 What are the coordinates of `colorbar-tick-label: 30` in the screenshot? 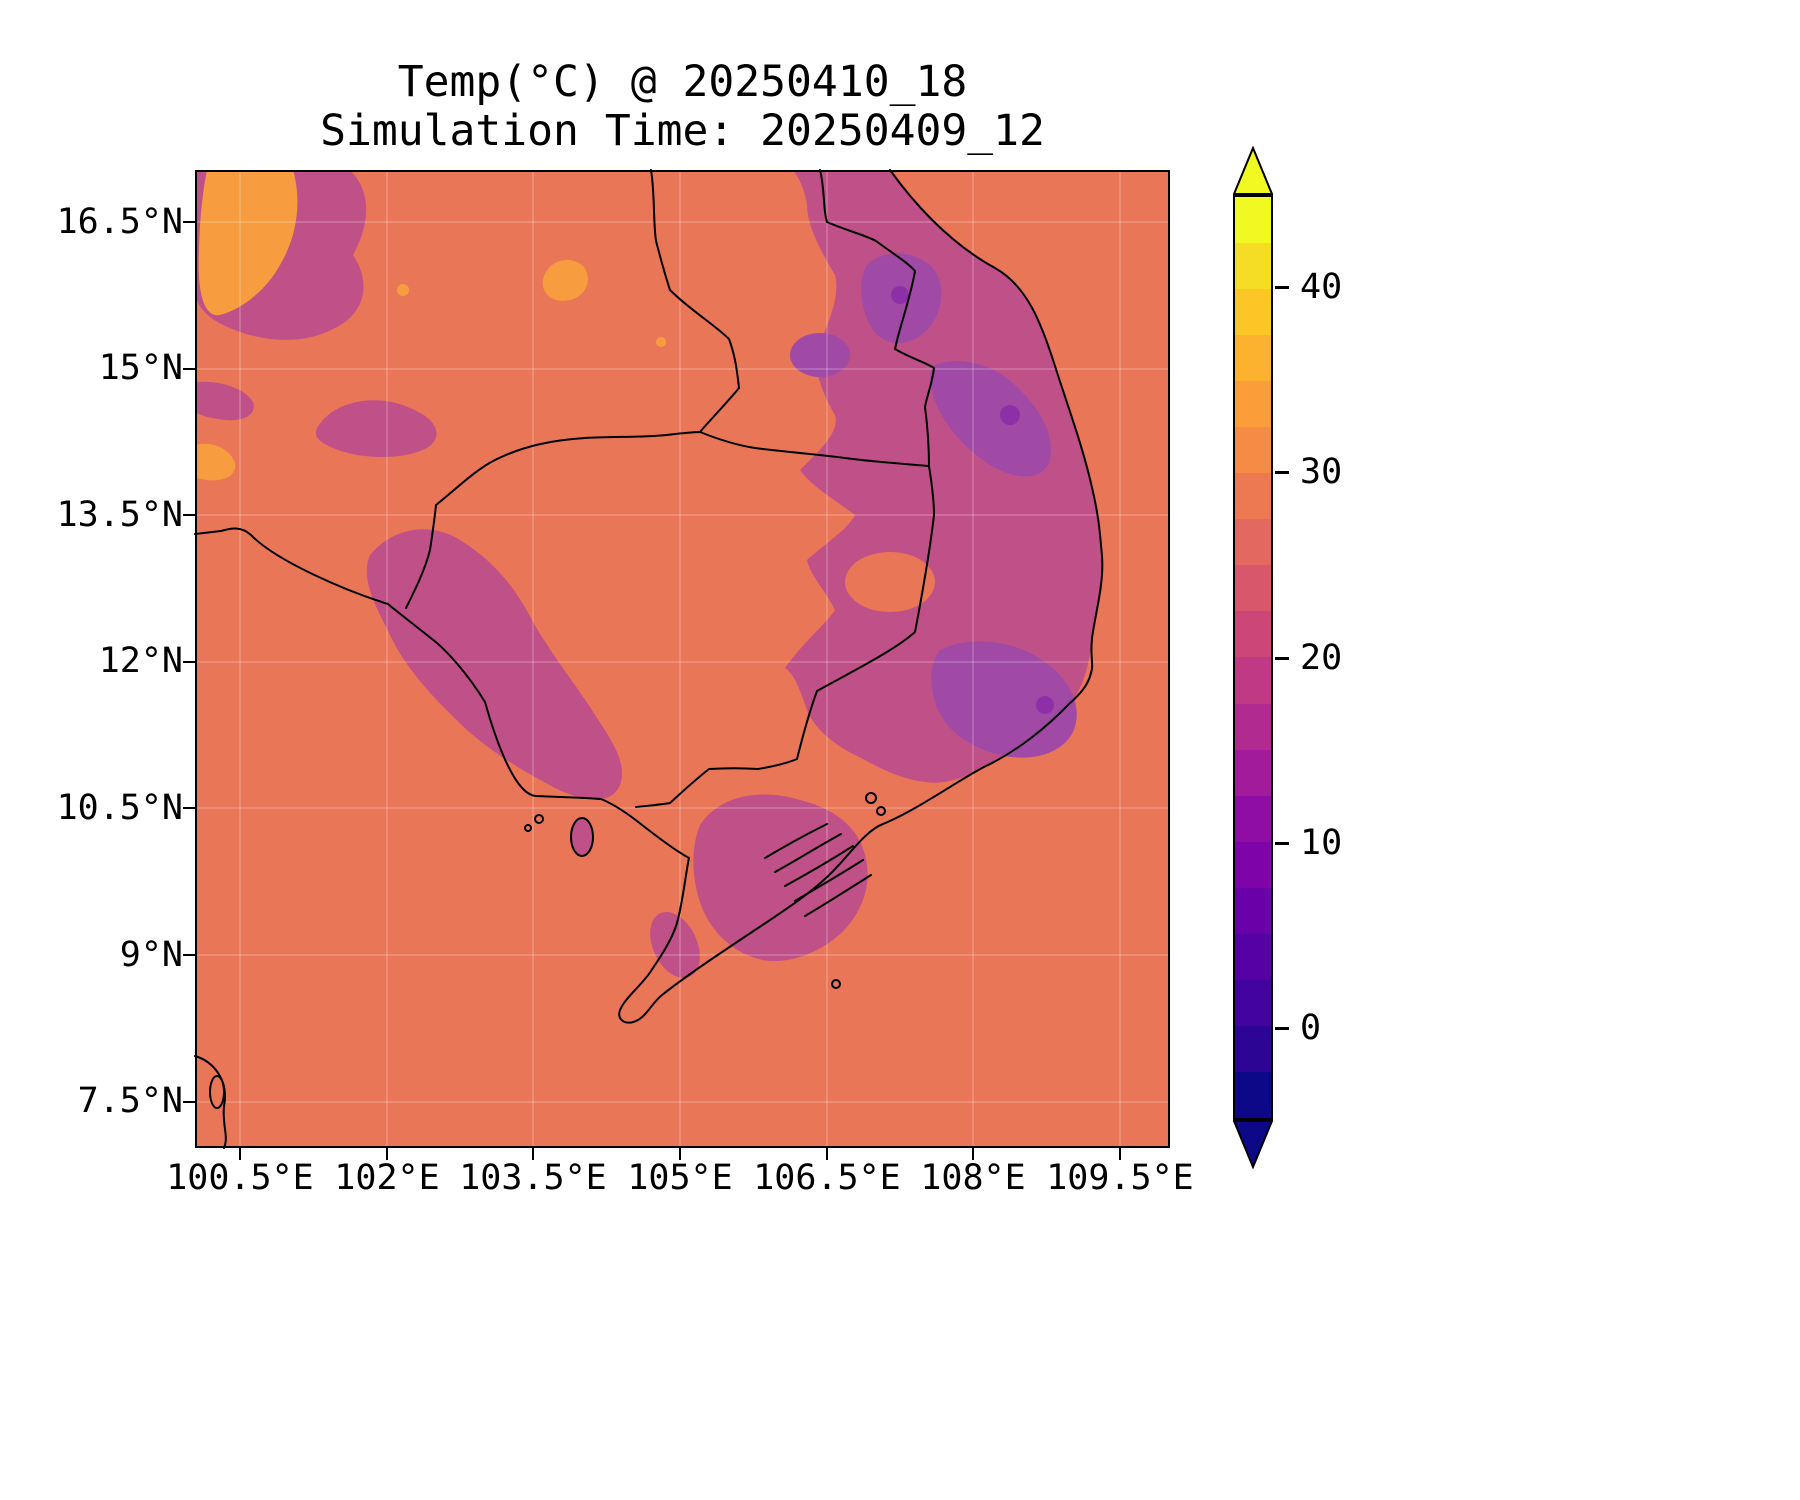 It's located at (1321, 472).